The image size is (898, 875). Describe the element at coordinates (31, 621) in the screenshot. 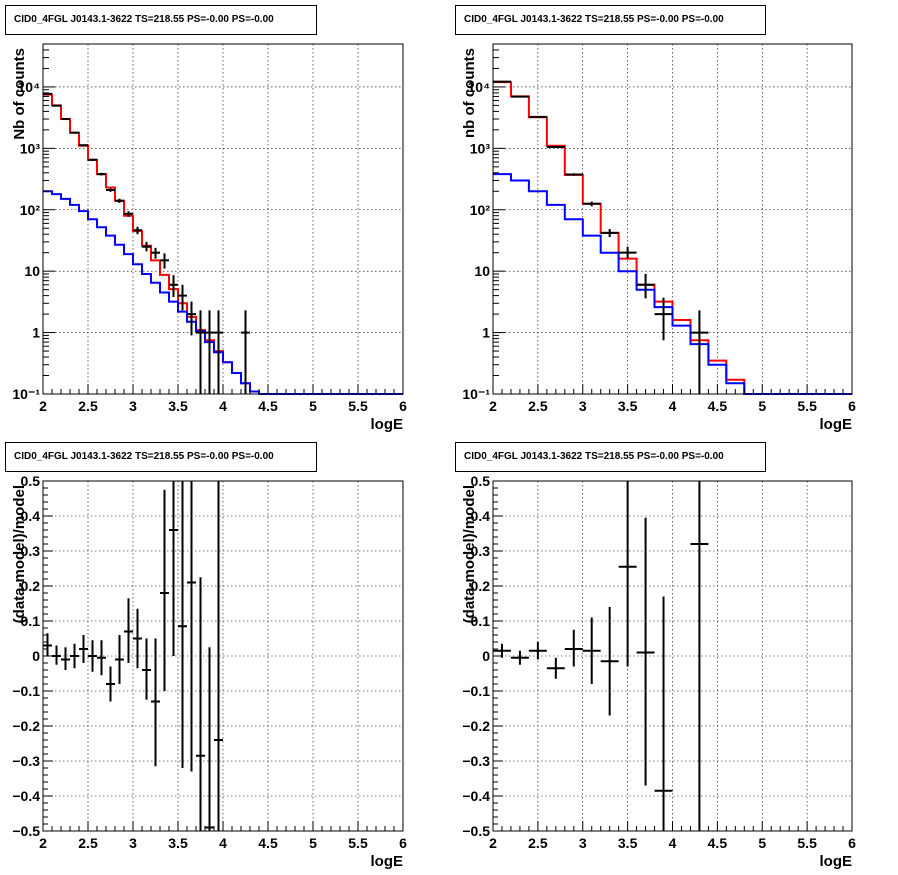

I see `y-tick-label: 0.1` at that location.